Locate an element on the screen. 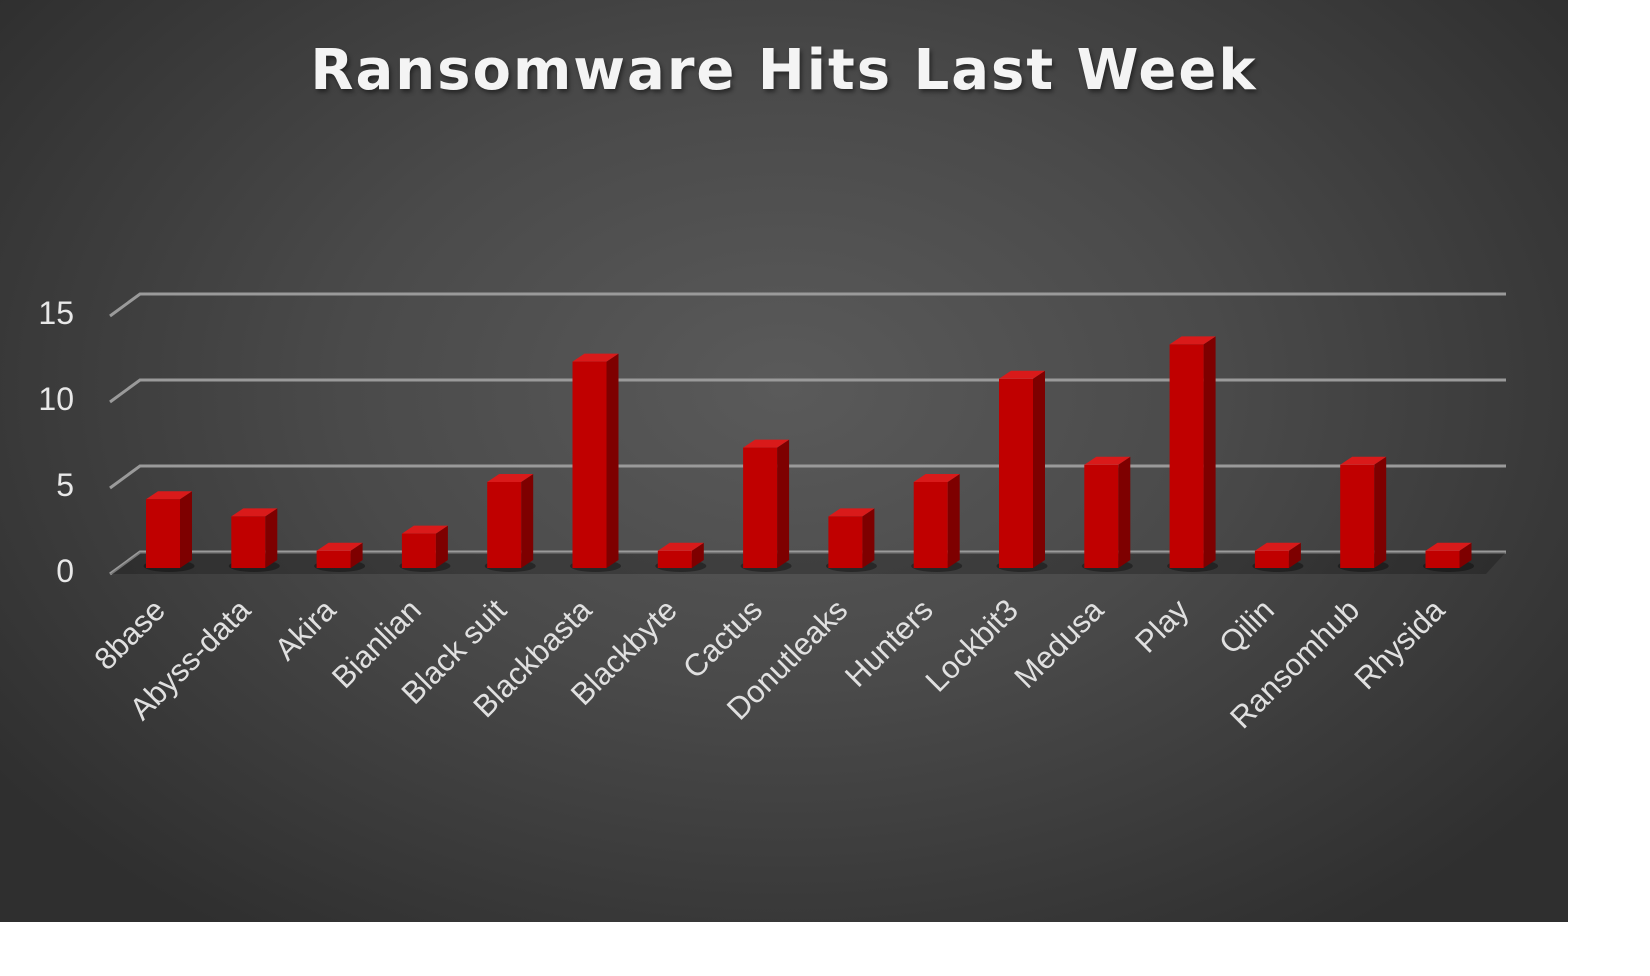  bar-8base is located at coordinates (169, 531).